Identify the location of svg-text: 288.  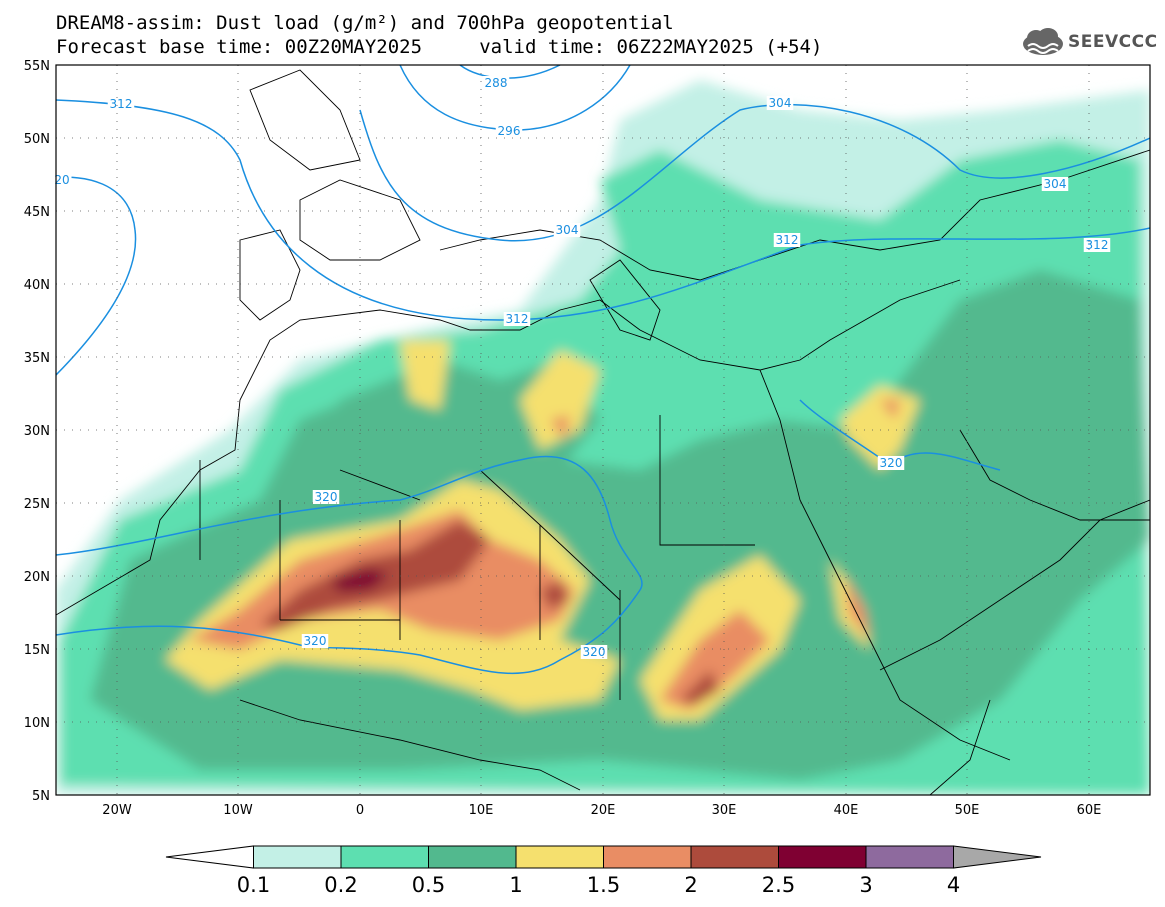
(496, 83).